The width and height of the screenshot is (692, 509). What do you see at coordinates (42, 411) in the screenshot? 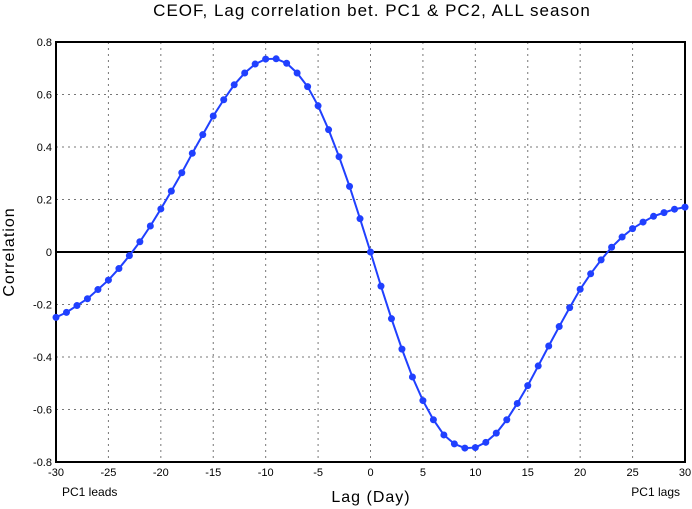
I see `y-tick-label: -0.6` at bounding box center [42, 411].